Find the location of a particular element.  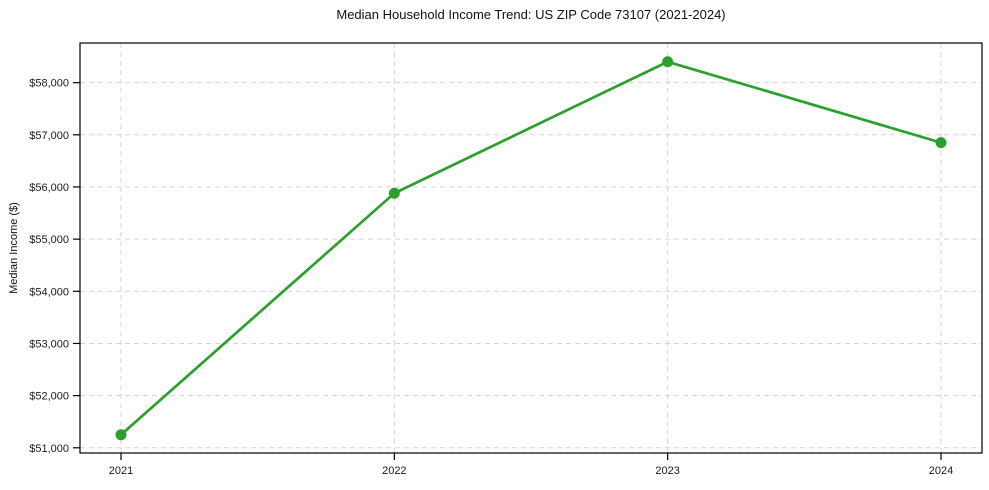

x-tick-label: 2021 is located at coordinates (121, 471).